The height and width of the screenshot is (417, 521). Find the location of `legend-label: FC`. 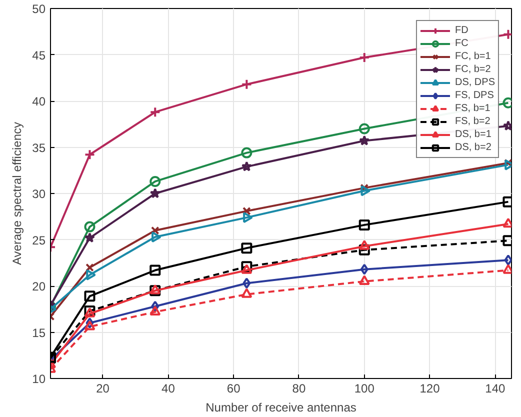

legend-label: FC is located at coordinates (462, 43).